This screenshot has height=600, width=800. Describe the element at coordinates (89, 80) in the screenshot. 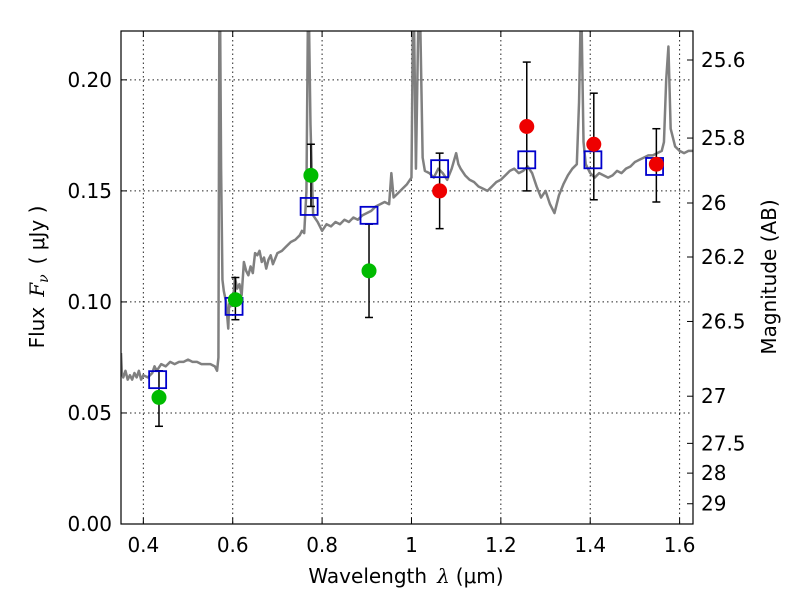

I see `y-tick-label: 0.20` at that location.